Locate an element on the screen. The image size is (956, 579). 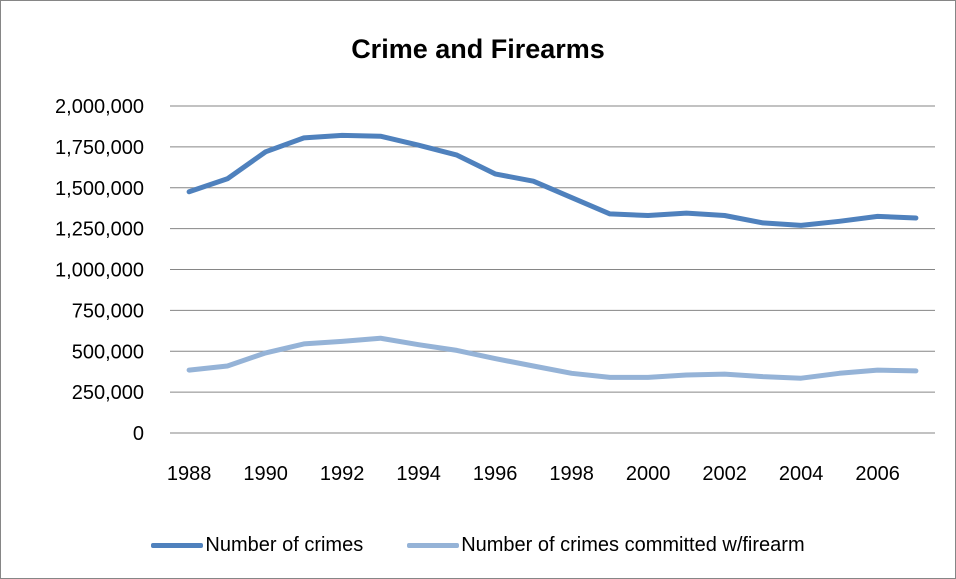
legend-item-crimes: Number of crimes is located at coordinates (257, 545).